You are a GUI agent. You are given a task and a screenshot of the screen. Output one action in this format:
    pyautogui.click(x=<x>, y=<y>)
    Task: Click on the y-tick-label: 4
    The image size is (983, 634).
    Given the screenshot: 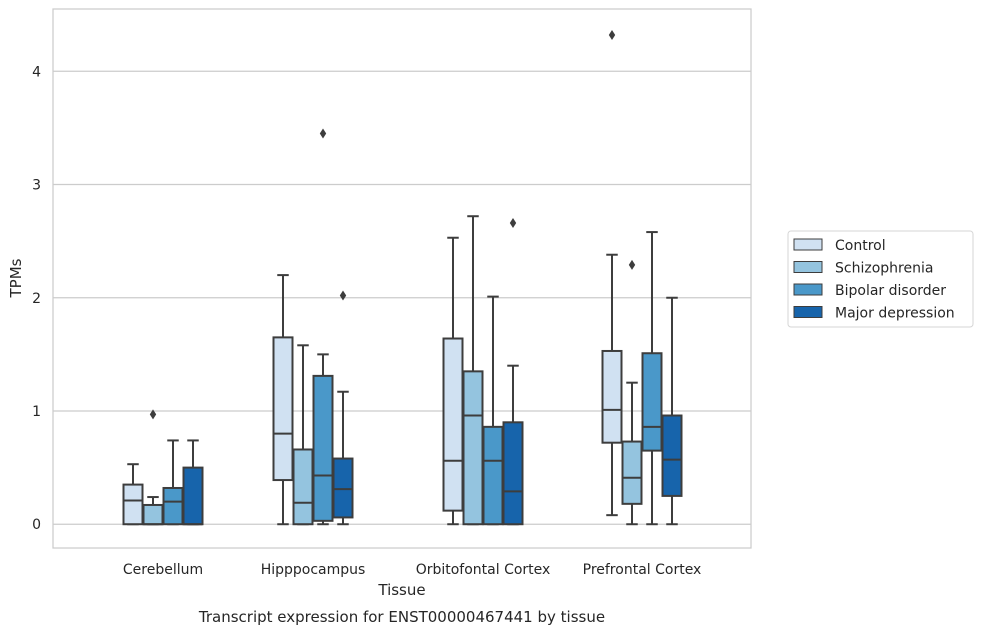 What is the action you would take?
    pyautogui.click(x=36, y=72)
    